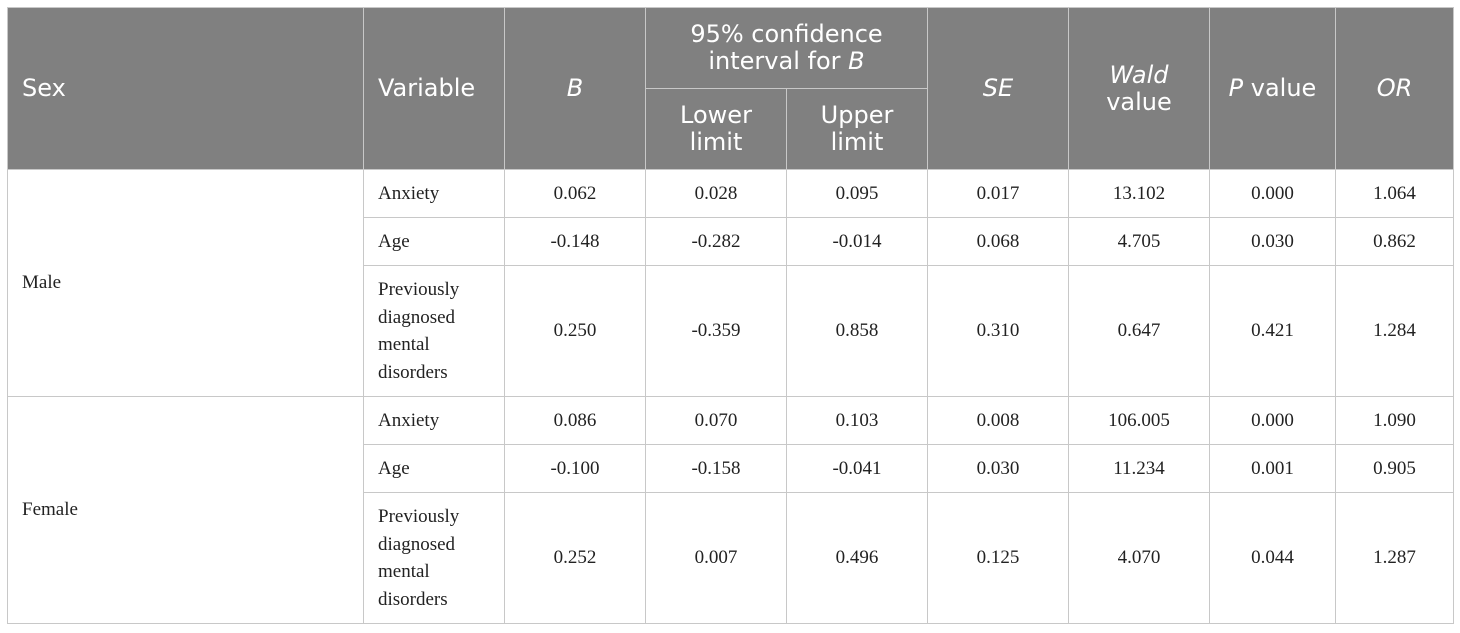 The width and height of the screenshot is (1460, 633). What do you see at coordinates (185, 510) in the screenshot?
I see `sex-cell: Female` at bounding box center [185, 510].